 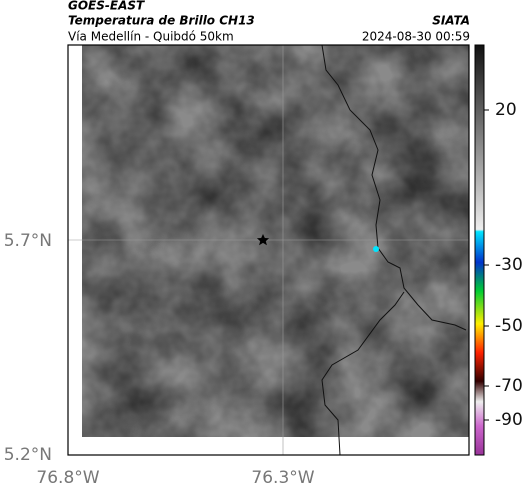 I want to click on colorbar-label: -70, so click(x=509, y=386).